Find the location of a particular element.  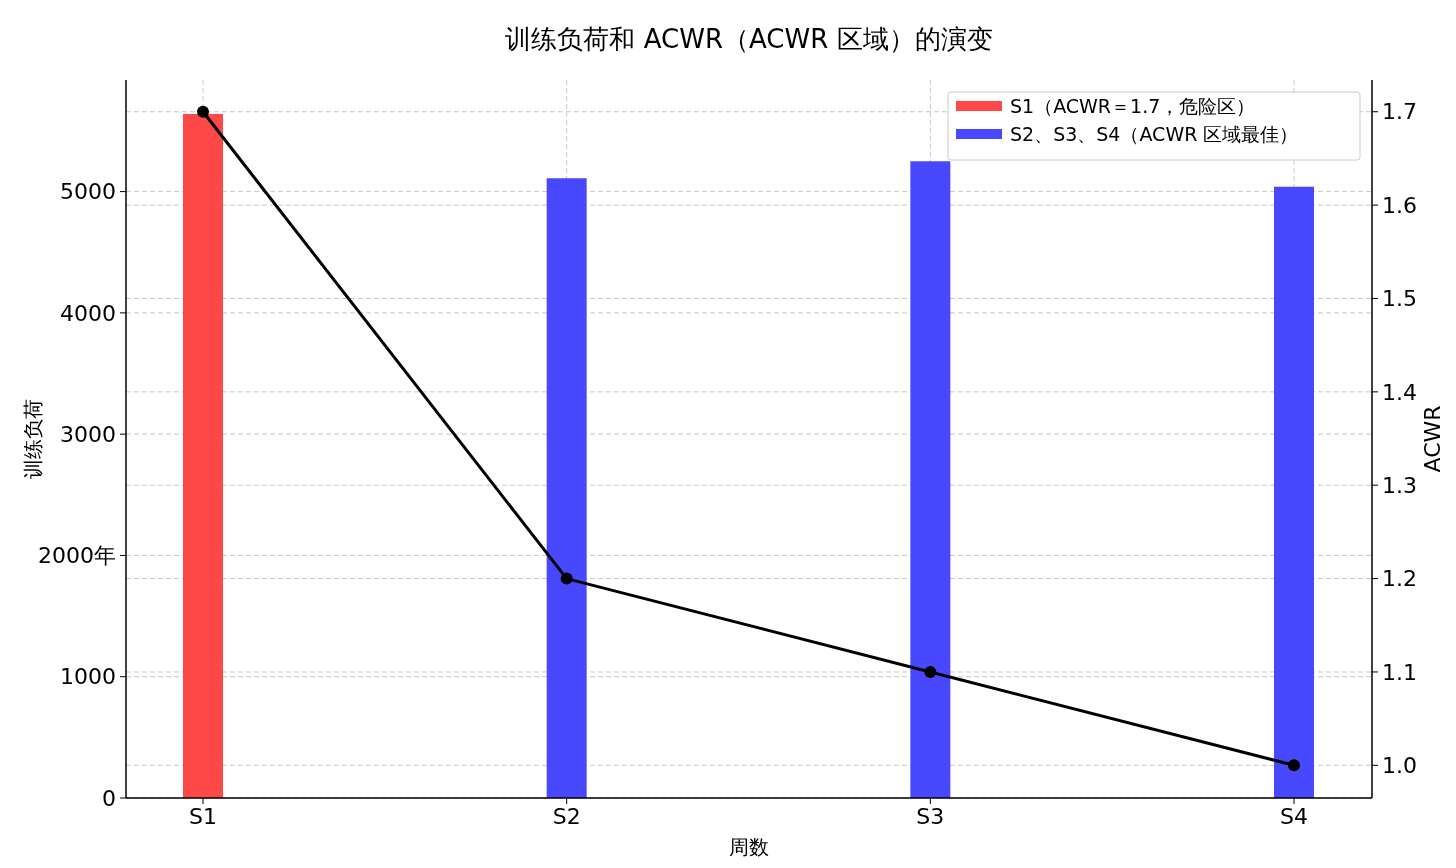

y-tick-label: 0 is located at coordinates (109, 798).